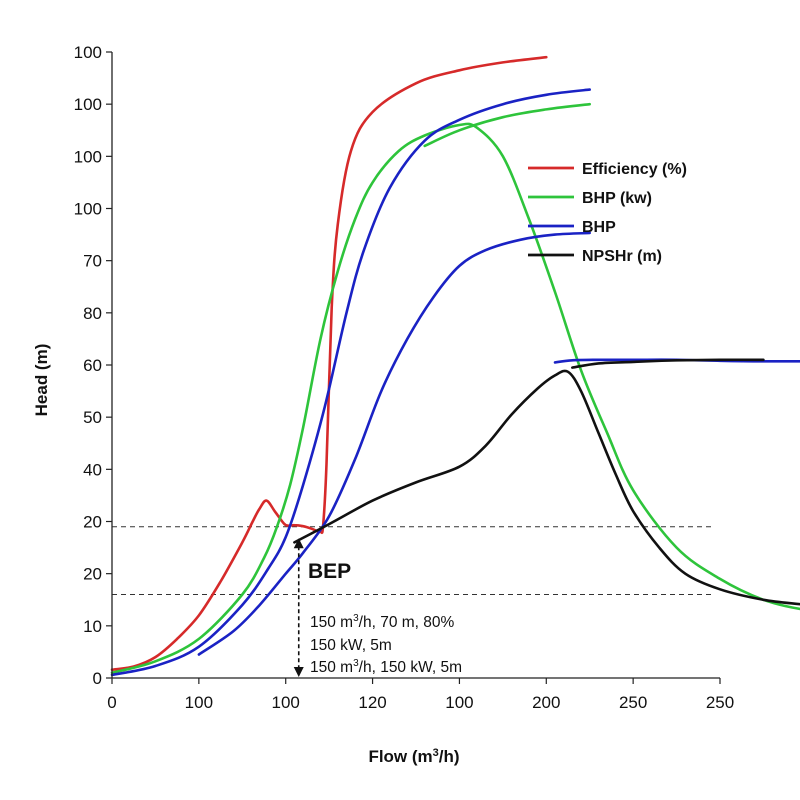  Describe the element at coordinates (449, 756) in the screenshot. I see `x-axis-title-end: /h)` at that location.